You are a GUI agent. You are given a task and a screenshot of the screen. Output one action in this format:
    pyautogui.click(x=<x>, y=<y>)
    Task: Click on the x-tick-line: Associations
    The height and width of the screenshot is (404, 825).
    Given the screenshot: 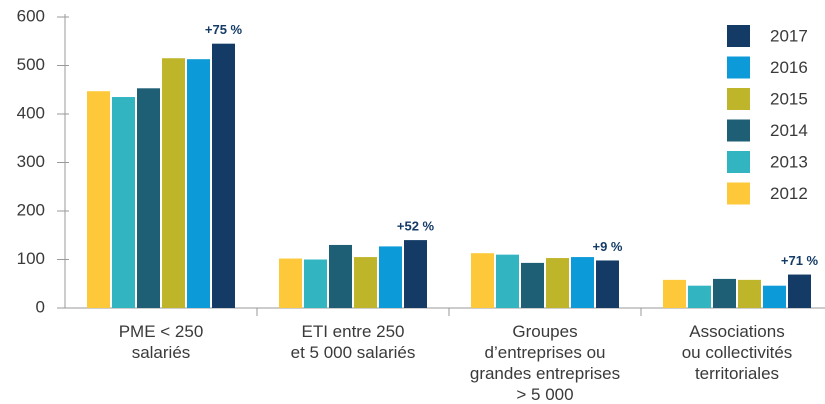 What is the action you would take?
    pyautogui.click(x=736, y=331)
    